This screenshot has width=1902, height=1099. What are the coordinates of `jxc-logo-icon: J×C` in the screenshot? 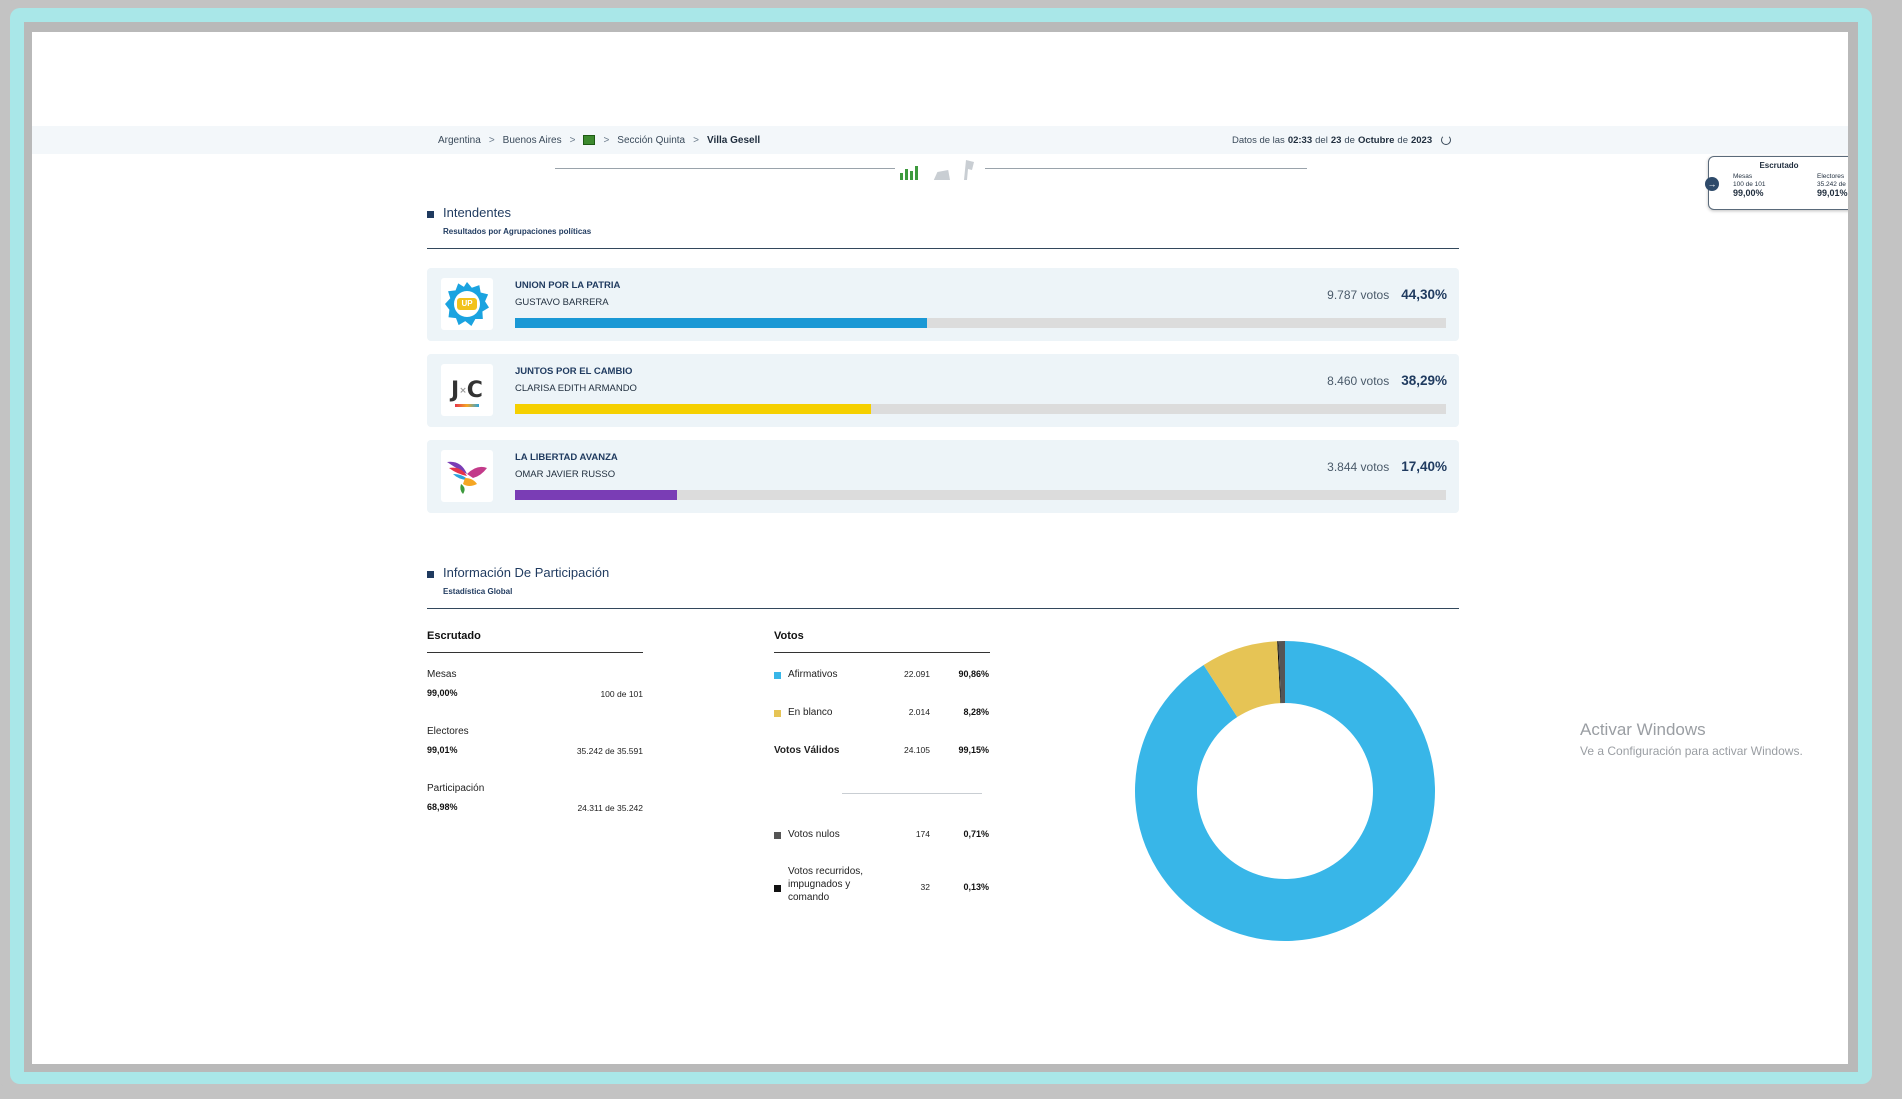 It's located at (467, 392).